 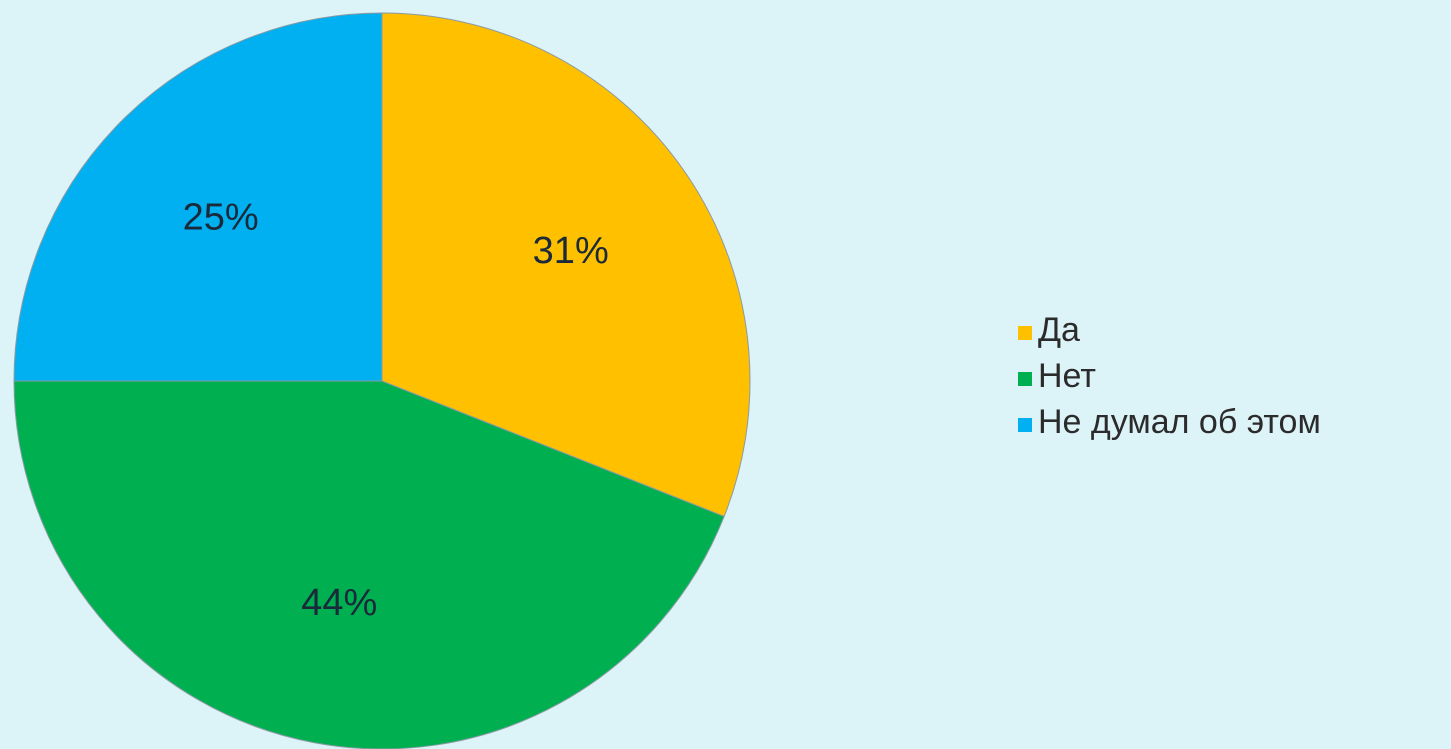 I want to click on legend-item-2: Нет, so click(x=1169, y=376).